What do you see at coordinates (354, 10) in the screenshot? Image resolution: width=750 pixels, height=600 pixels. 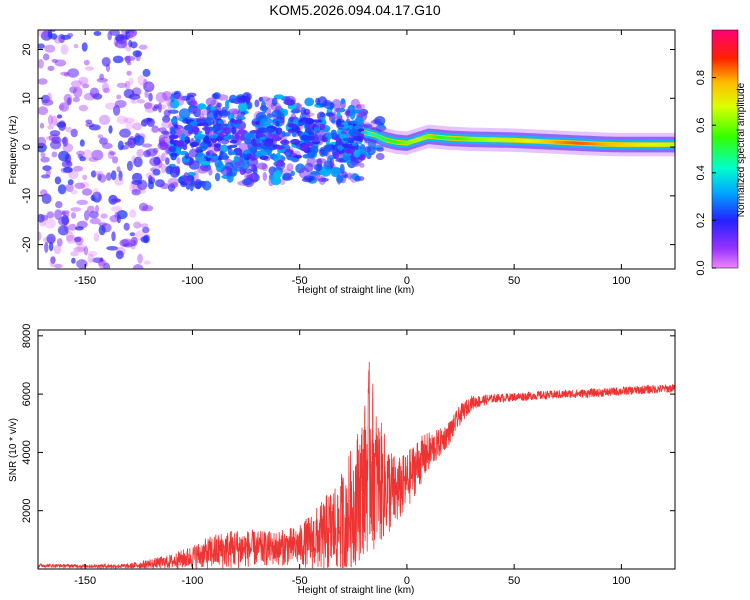 I see `chart-title: KOM5.2026.094.04.17.G10` at bounding box center [354, 10].